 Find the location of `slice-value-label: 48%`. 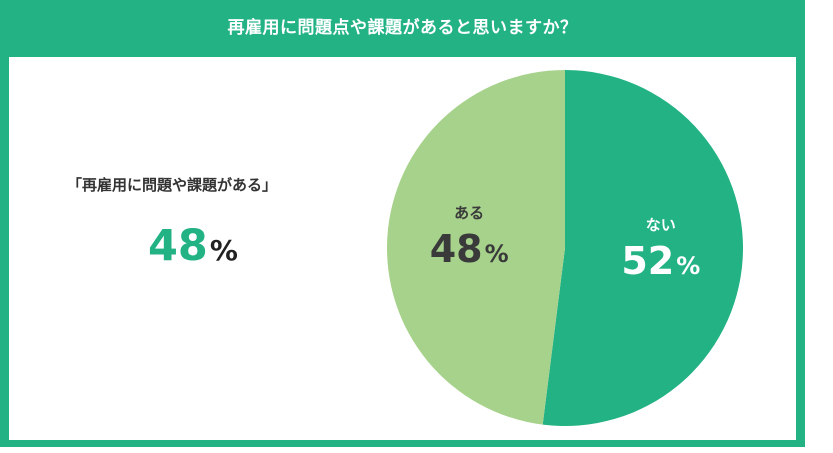

slice-value-label: 48% is located at coordinates (469, 249).